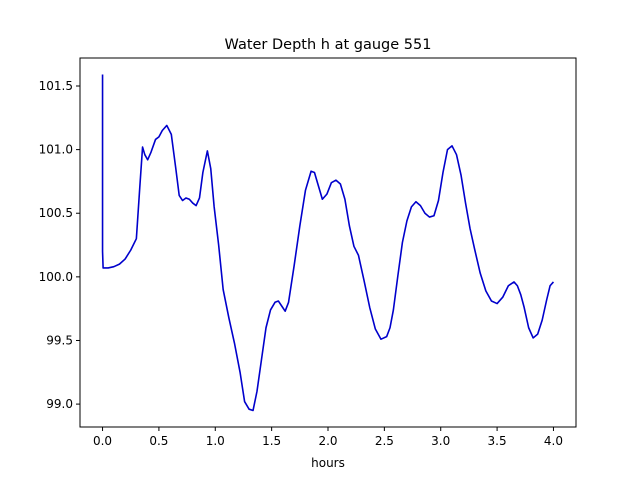  What do you see at coordinates (56, 213) in the screenshot?
I see `y-tick-label: 100.5` at bounding box center [56, 213].